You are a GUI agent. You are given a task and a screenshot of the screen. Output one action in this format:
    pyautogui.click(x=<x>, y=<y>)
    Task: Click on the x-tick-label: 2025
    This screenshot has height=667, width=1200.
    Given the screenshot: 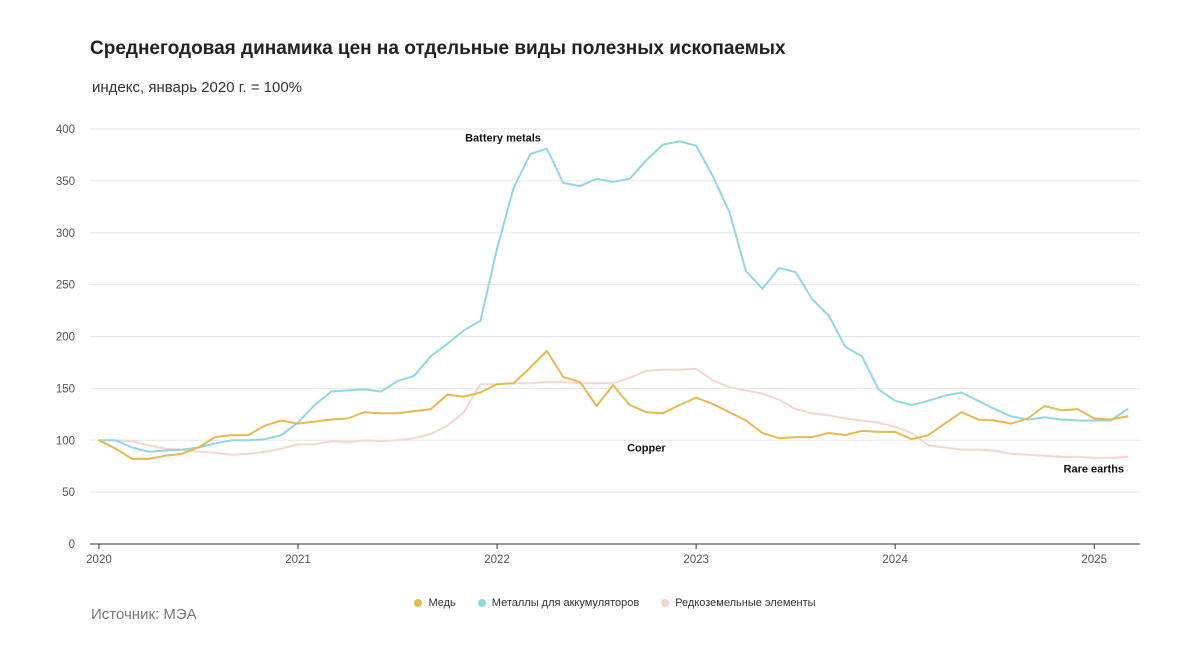 What is the action you would take?
    pyautogui.click(x=1094, y=560)
    